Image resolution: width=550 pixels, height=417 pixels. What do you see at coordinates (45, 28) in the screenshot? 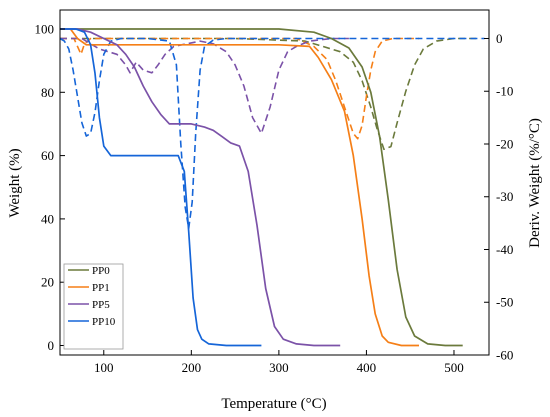
I see `y-tick-label: 100` at bounding box center [45, 28].